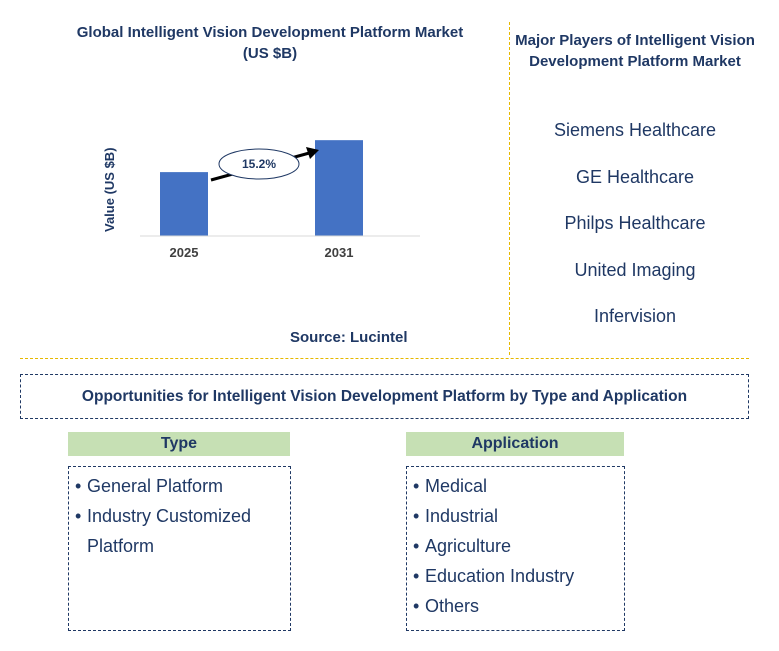 The width and height of the screenshot is (779, 651). I want to click on bar-chart: Value (US $B) 2025 2031 15.2%, so click(261, 200).